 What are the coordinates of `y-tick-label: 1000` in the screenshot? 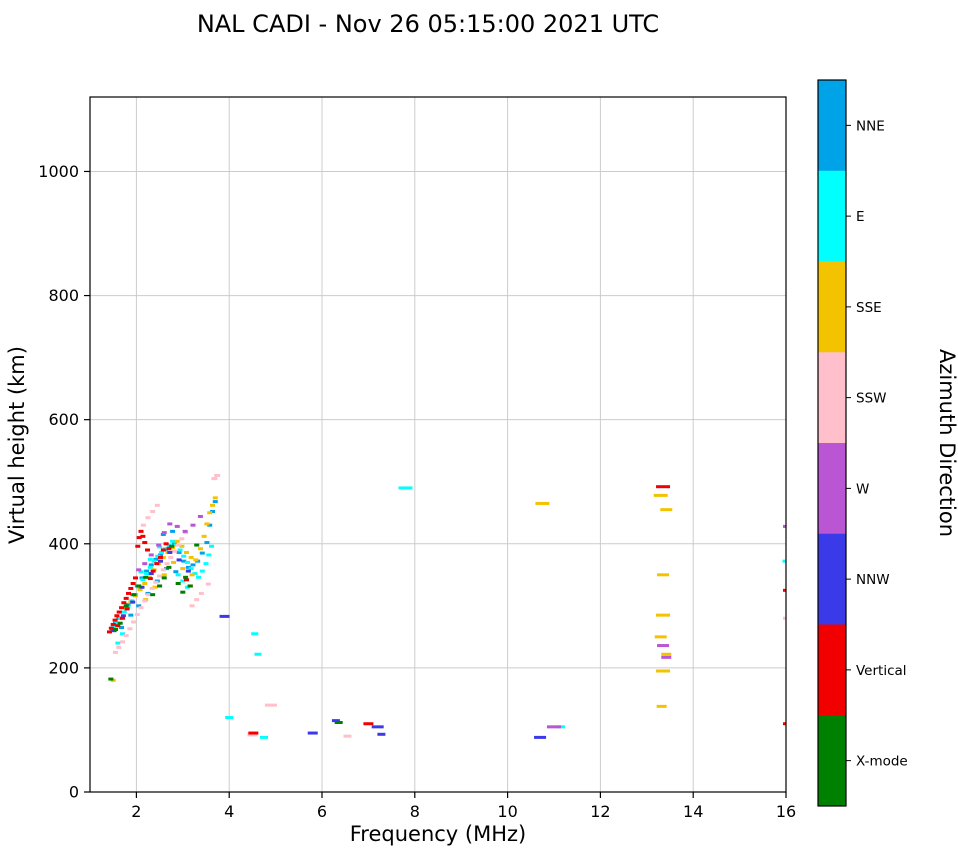 It's located at (58, 171).